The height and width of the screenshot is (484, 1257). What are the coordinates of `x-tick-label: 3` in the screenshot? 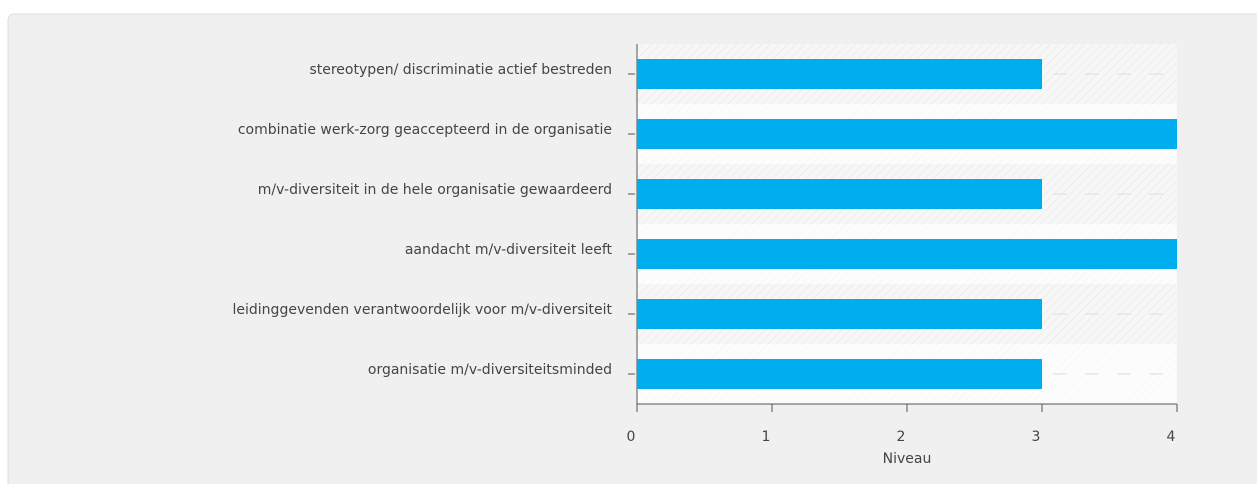 It's located at (1036, 437).